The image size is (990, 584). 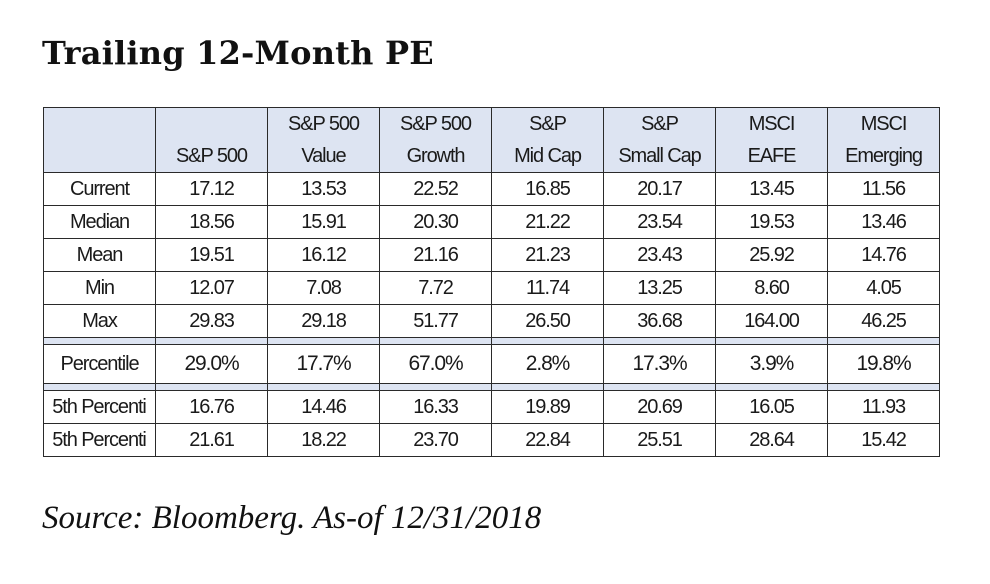 I want to click on table-row: Max 29.83 29.18 51.77 26.50 36.68 164.00 46.25, so click(x=491, y=321).